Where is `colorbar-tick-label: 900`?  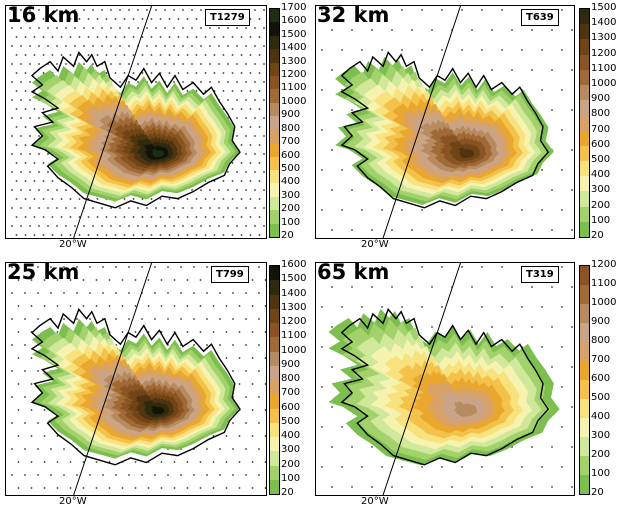 colorbar-tick-label: 900 is located at coordinates (291, 115).